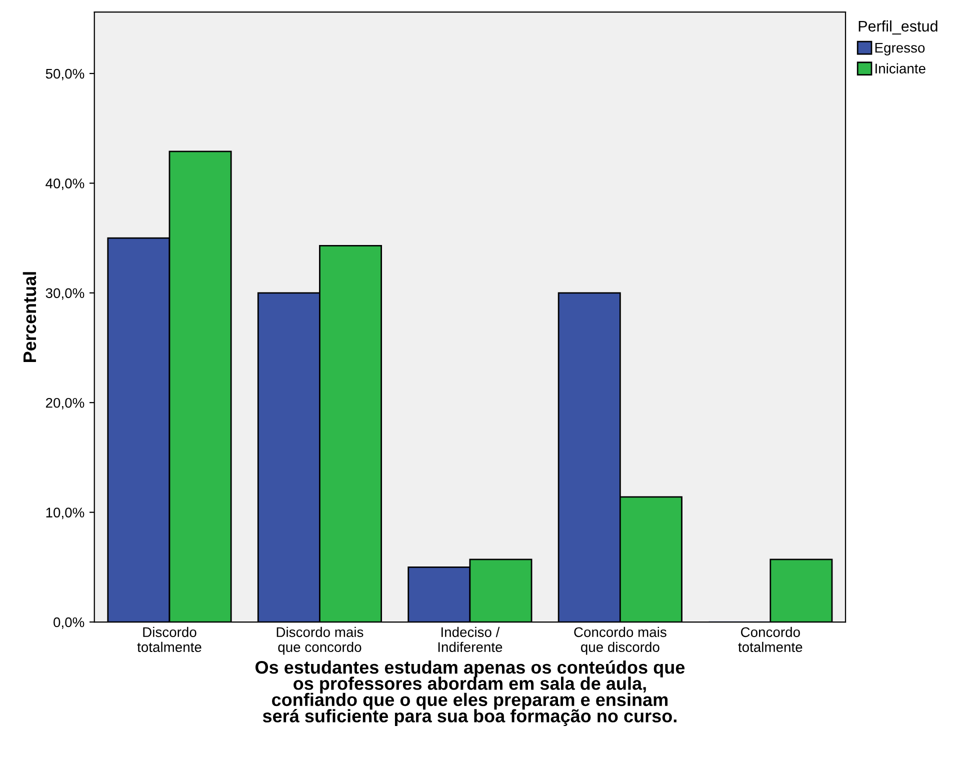 This screenshot has height=778, width=963. What do you see at coordinates (770, 639) in the screenshot?
I see `x-tick-label: Concordo totalmente` at bounding box center [770, 639].